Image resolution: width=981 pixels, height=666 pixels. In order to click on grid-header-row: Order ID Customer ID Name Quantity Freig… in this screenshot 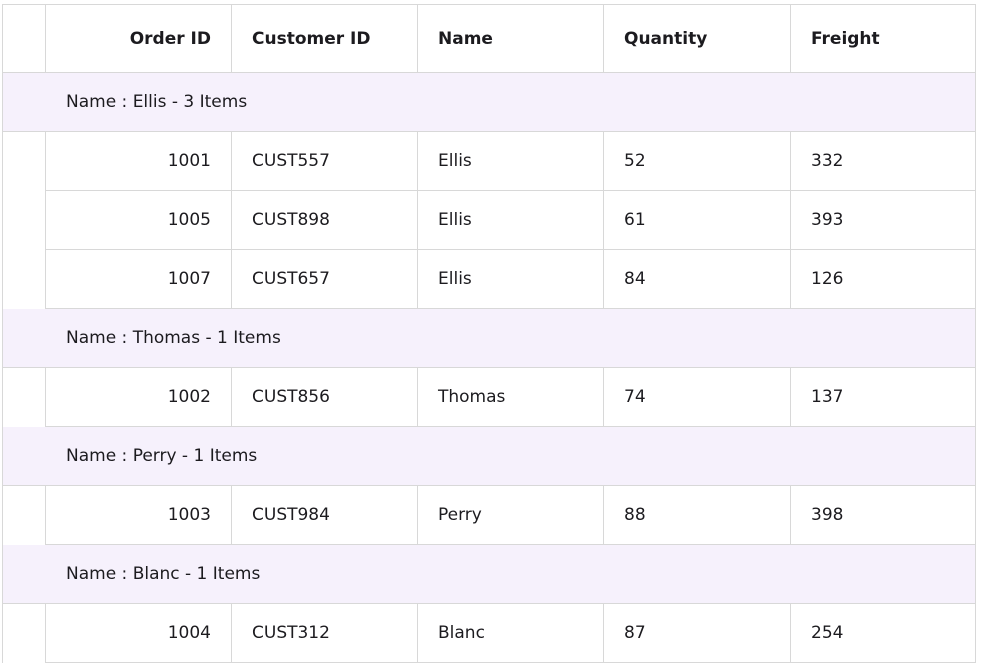, I will do `click(489, 39)`.